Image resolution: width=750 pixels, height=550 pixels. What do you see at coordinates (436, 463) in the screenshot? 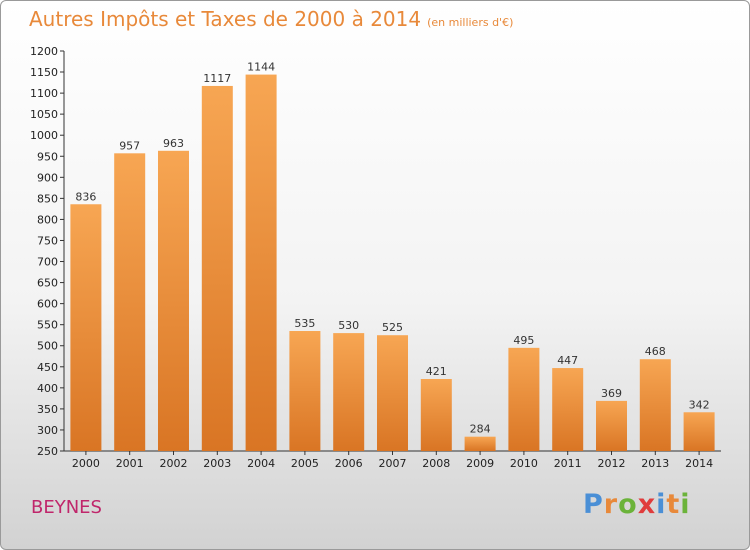
I see `x-tick-label-2008: 2008` at bounding box center [436, 463].